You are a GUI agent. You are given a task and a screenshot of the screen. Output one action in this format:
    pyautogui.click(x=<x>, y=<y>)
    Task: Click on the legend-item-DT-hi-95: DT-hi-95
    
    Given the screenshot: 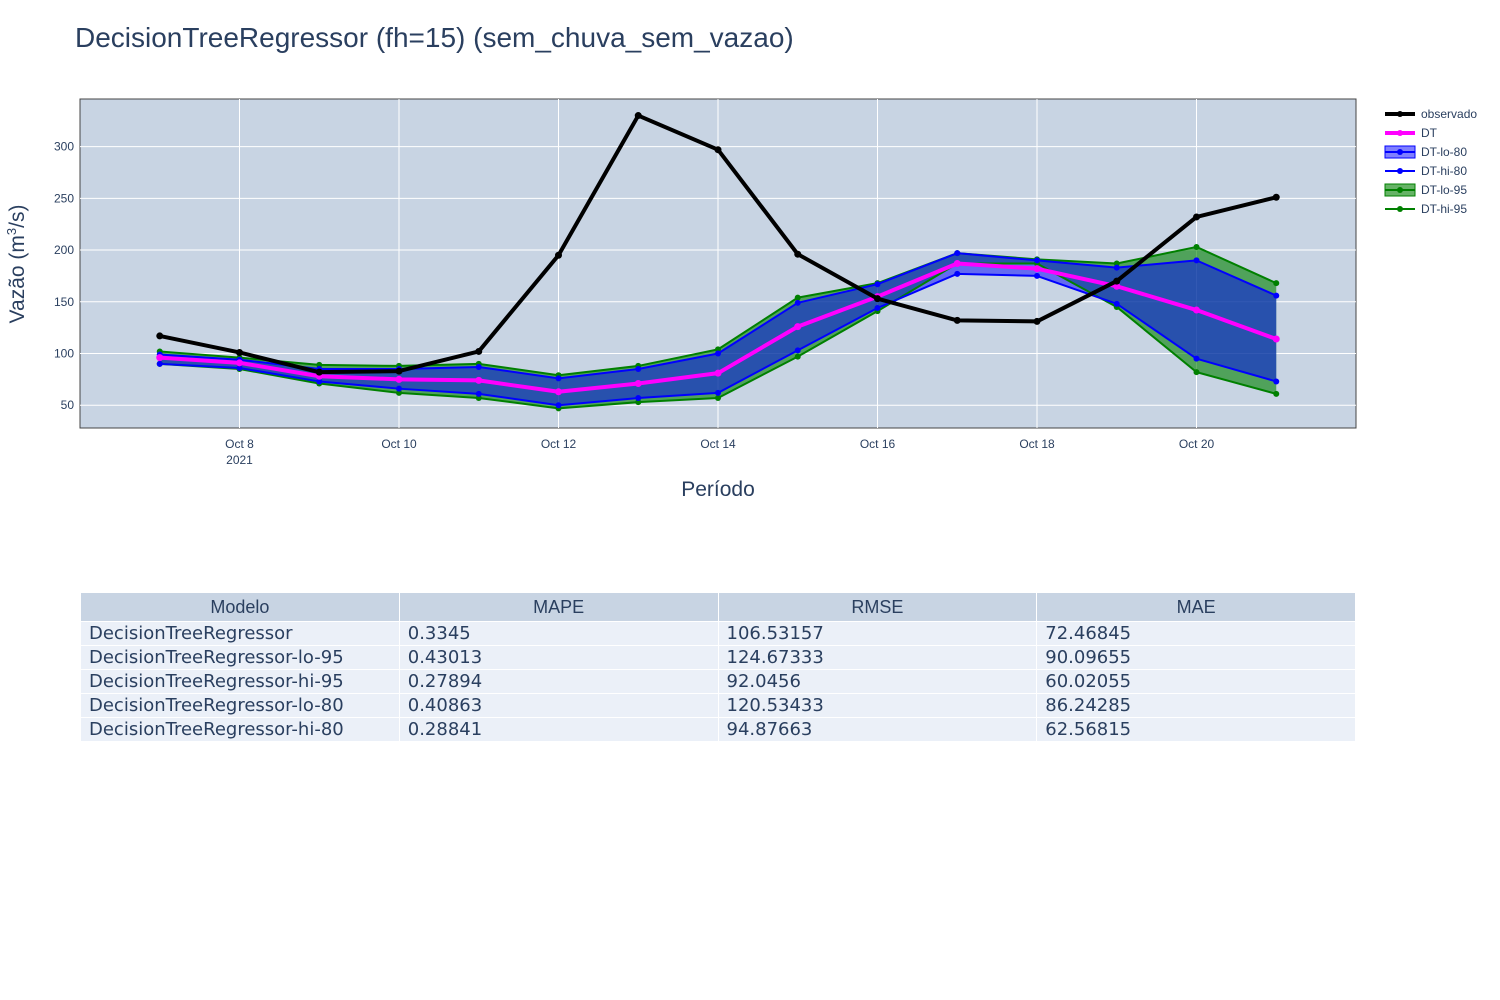 What is the action you would take?
    pyautogui.click(x=1426, y=209)
    